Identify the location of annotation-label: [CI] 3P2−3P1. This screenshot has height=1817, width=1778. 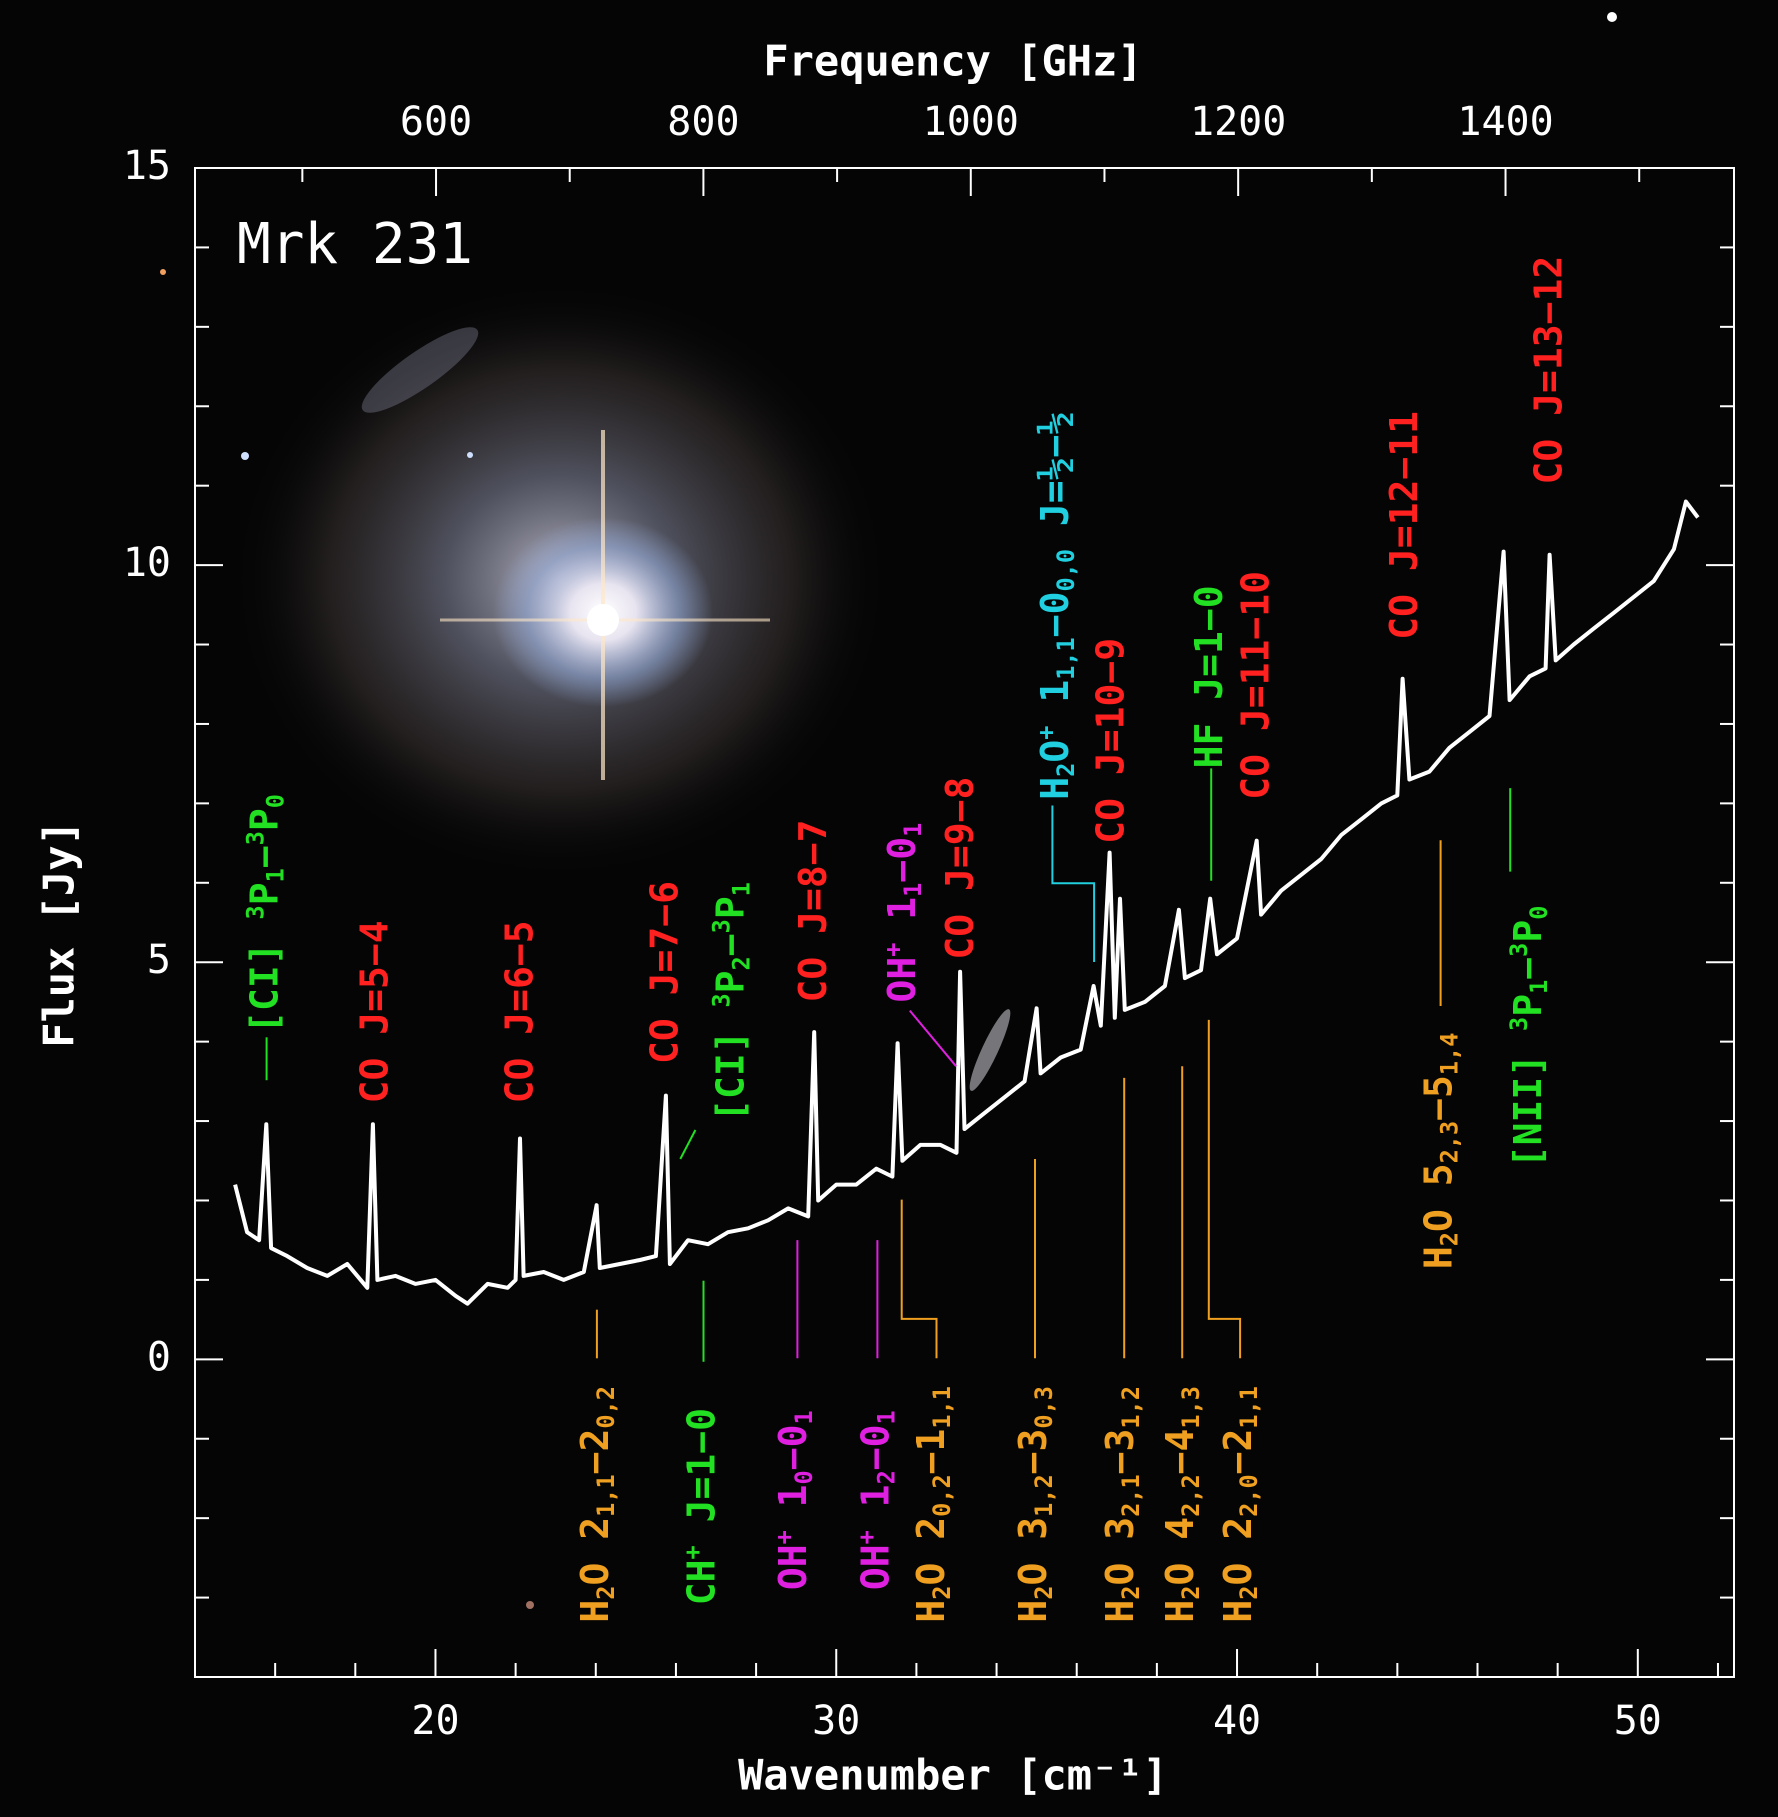
(731, 1002).